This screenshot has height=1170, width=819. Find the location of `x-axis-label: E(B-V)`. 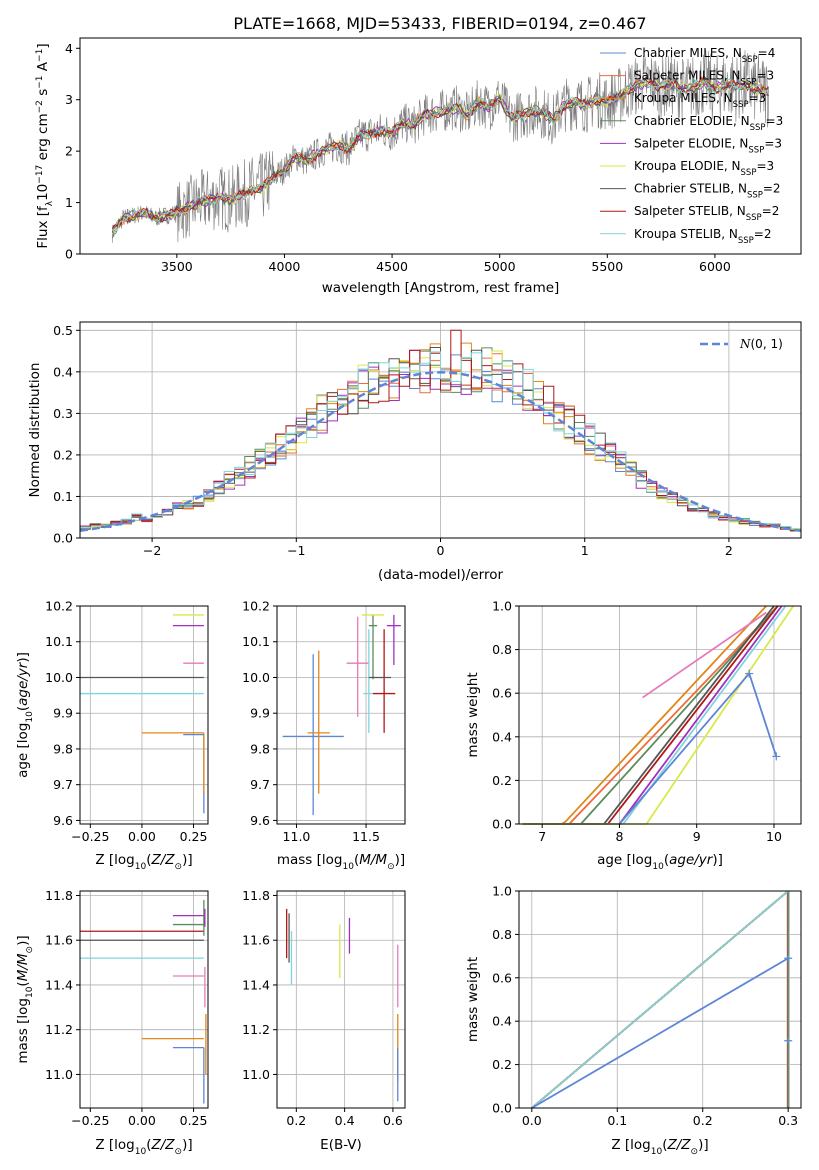

x-axis-label: E(B-V) is located at coordinates (341, 1145).